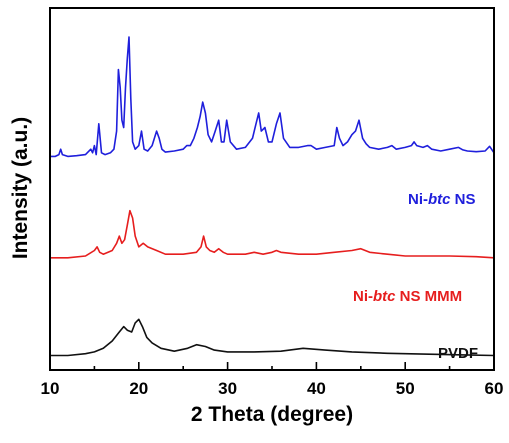 Image resolution: width=509 pixels, height=443 pixels. What do you see at coordinates (407, 296) in the screenshot?
I see `series-label-2: Ni-btc NS MMM` at bounding box center [407, 296].